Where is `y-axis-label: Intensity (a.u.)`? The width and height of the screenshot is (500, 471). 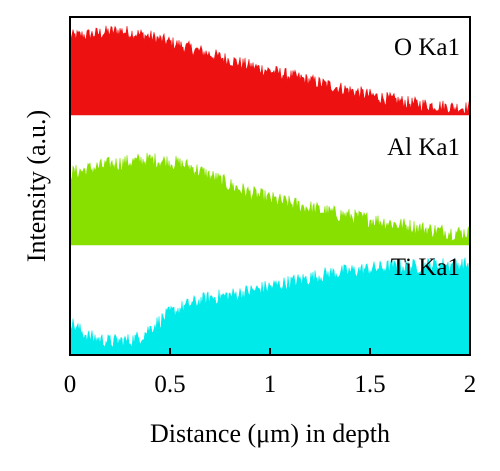 y-axis-label: Intensity (a.u.) is located at coordinates (36, 186).